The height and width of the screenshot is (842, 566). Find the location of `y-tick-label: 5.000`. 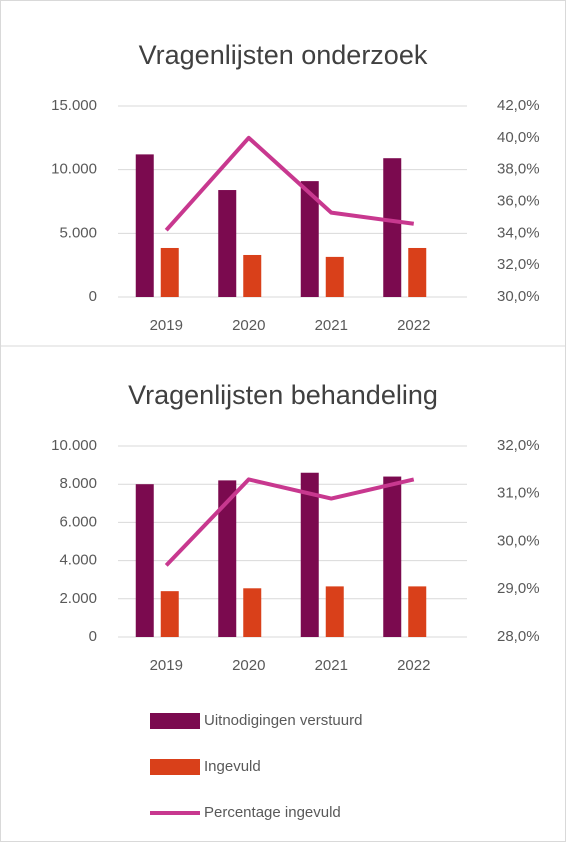

y-tick-label: 5.000 is located at coordinates (78, 232).